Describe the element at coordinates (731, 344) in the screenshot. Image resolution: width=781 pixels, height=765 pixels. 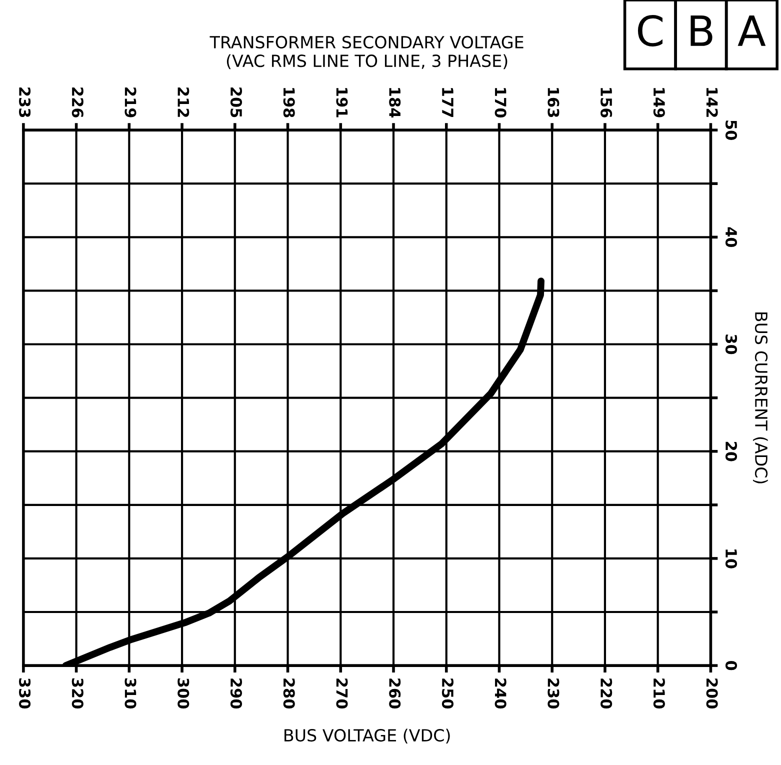
I see `y-tick-label: 30` at that location.